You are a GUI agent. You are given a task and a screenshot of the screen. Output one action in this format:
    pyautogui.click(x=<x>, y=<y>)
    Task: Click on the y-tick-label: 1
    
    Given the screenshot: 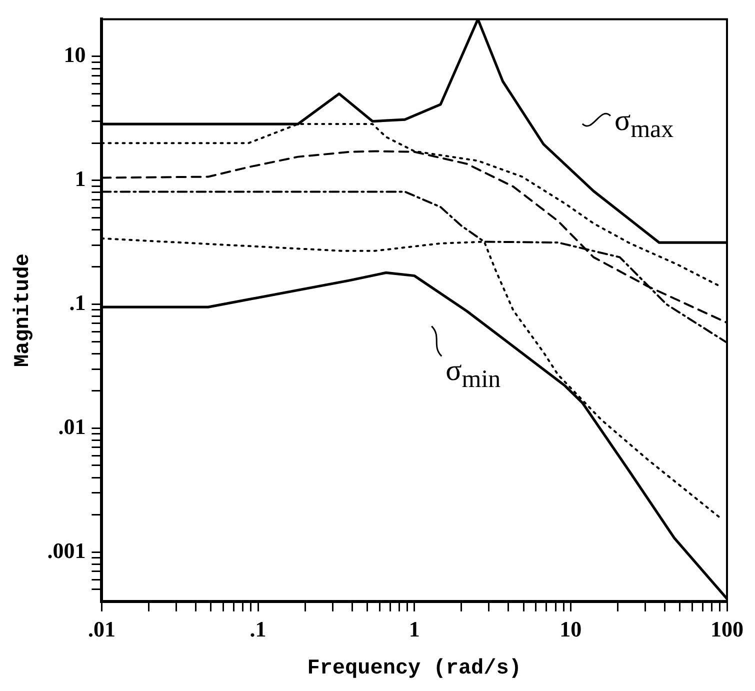 What is the action you would take?
    pyautogui.click(x=80, y=179)
    